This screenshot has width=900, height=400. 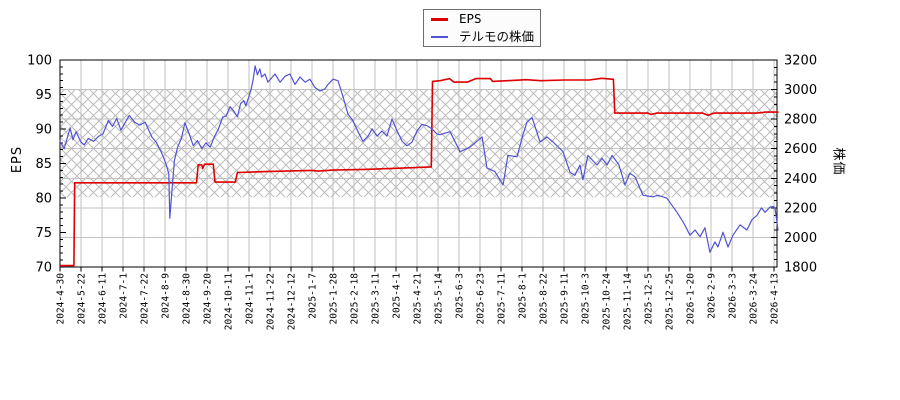 I want to click on eps-line-swatch, so click(x=439, y=19).